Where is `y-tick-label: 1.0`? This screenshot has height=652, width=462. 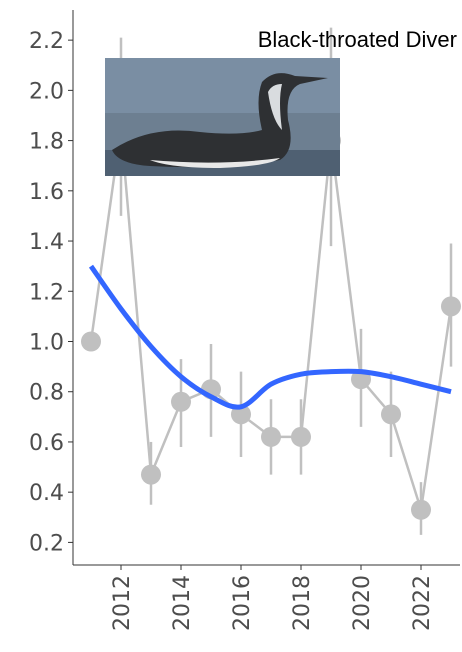 y-tick-label: 1.0 is located at coordinates (46, 342).